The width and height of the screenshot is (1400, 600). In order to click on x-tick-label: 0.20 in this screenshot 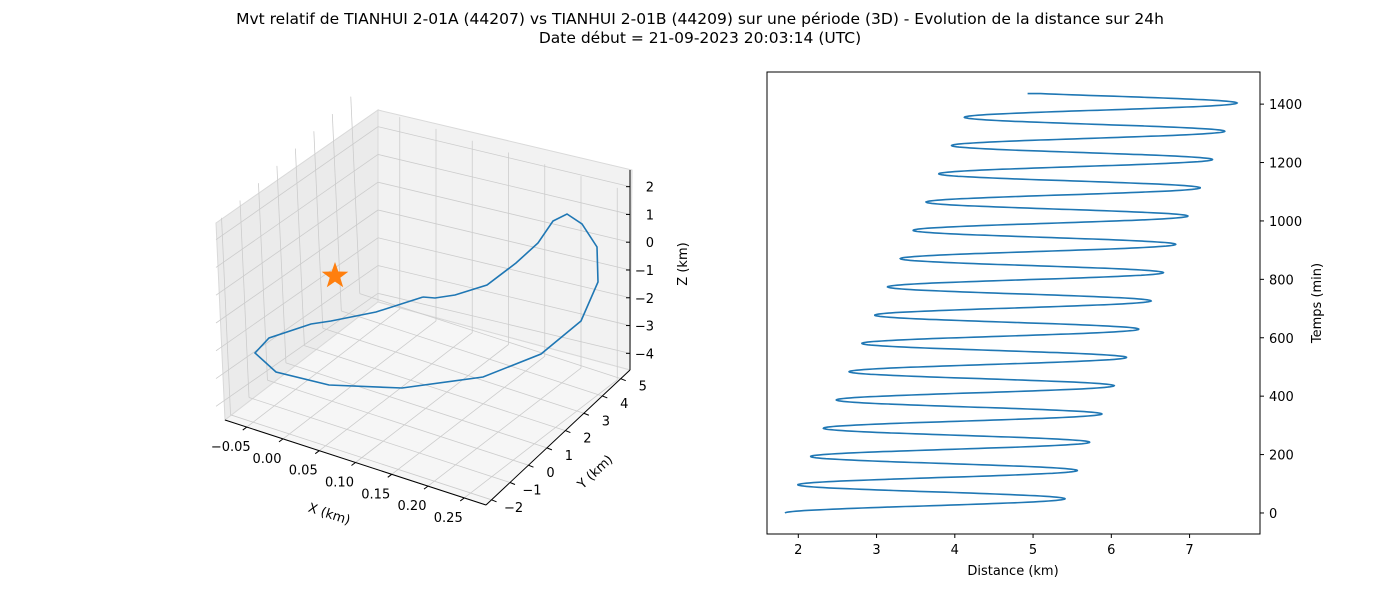, I will do `click(412, 506)`.